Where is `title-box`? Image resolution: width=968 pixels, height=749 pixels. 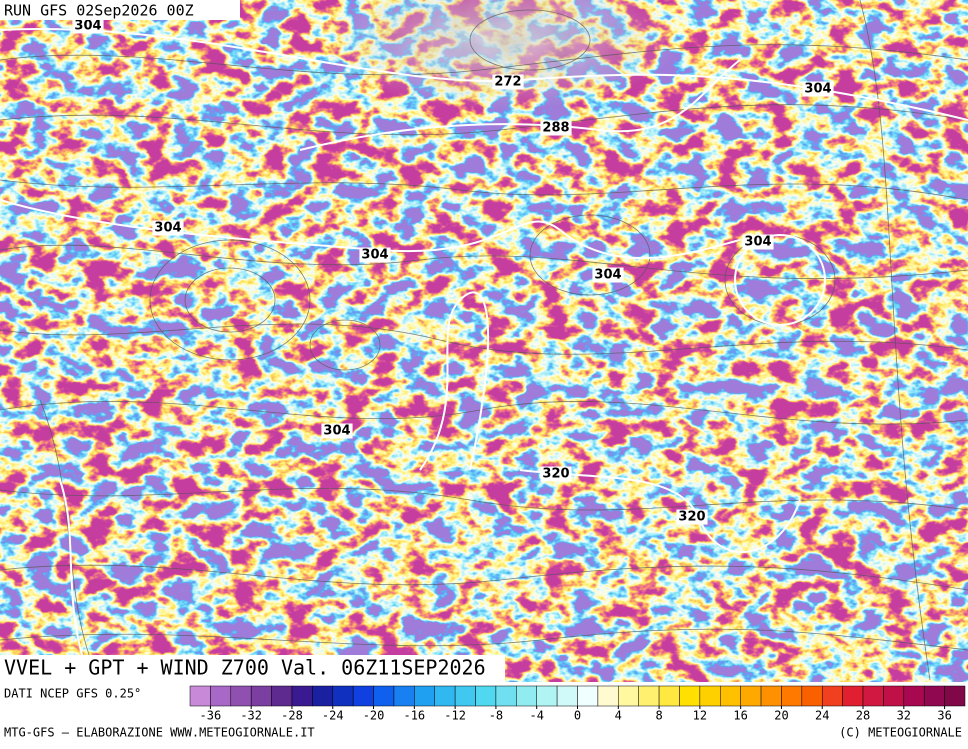 title-box is located at coordinates (252, 668).